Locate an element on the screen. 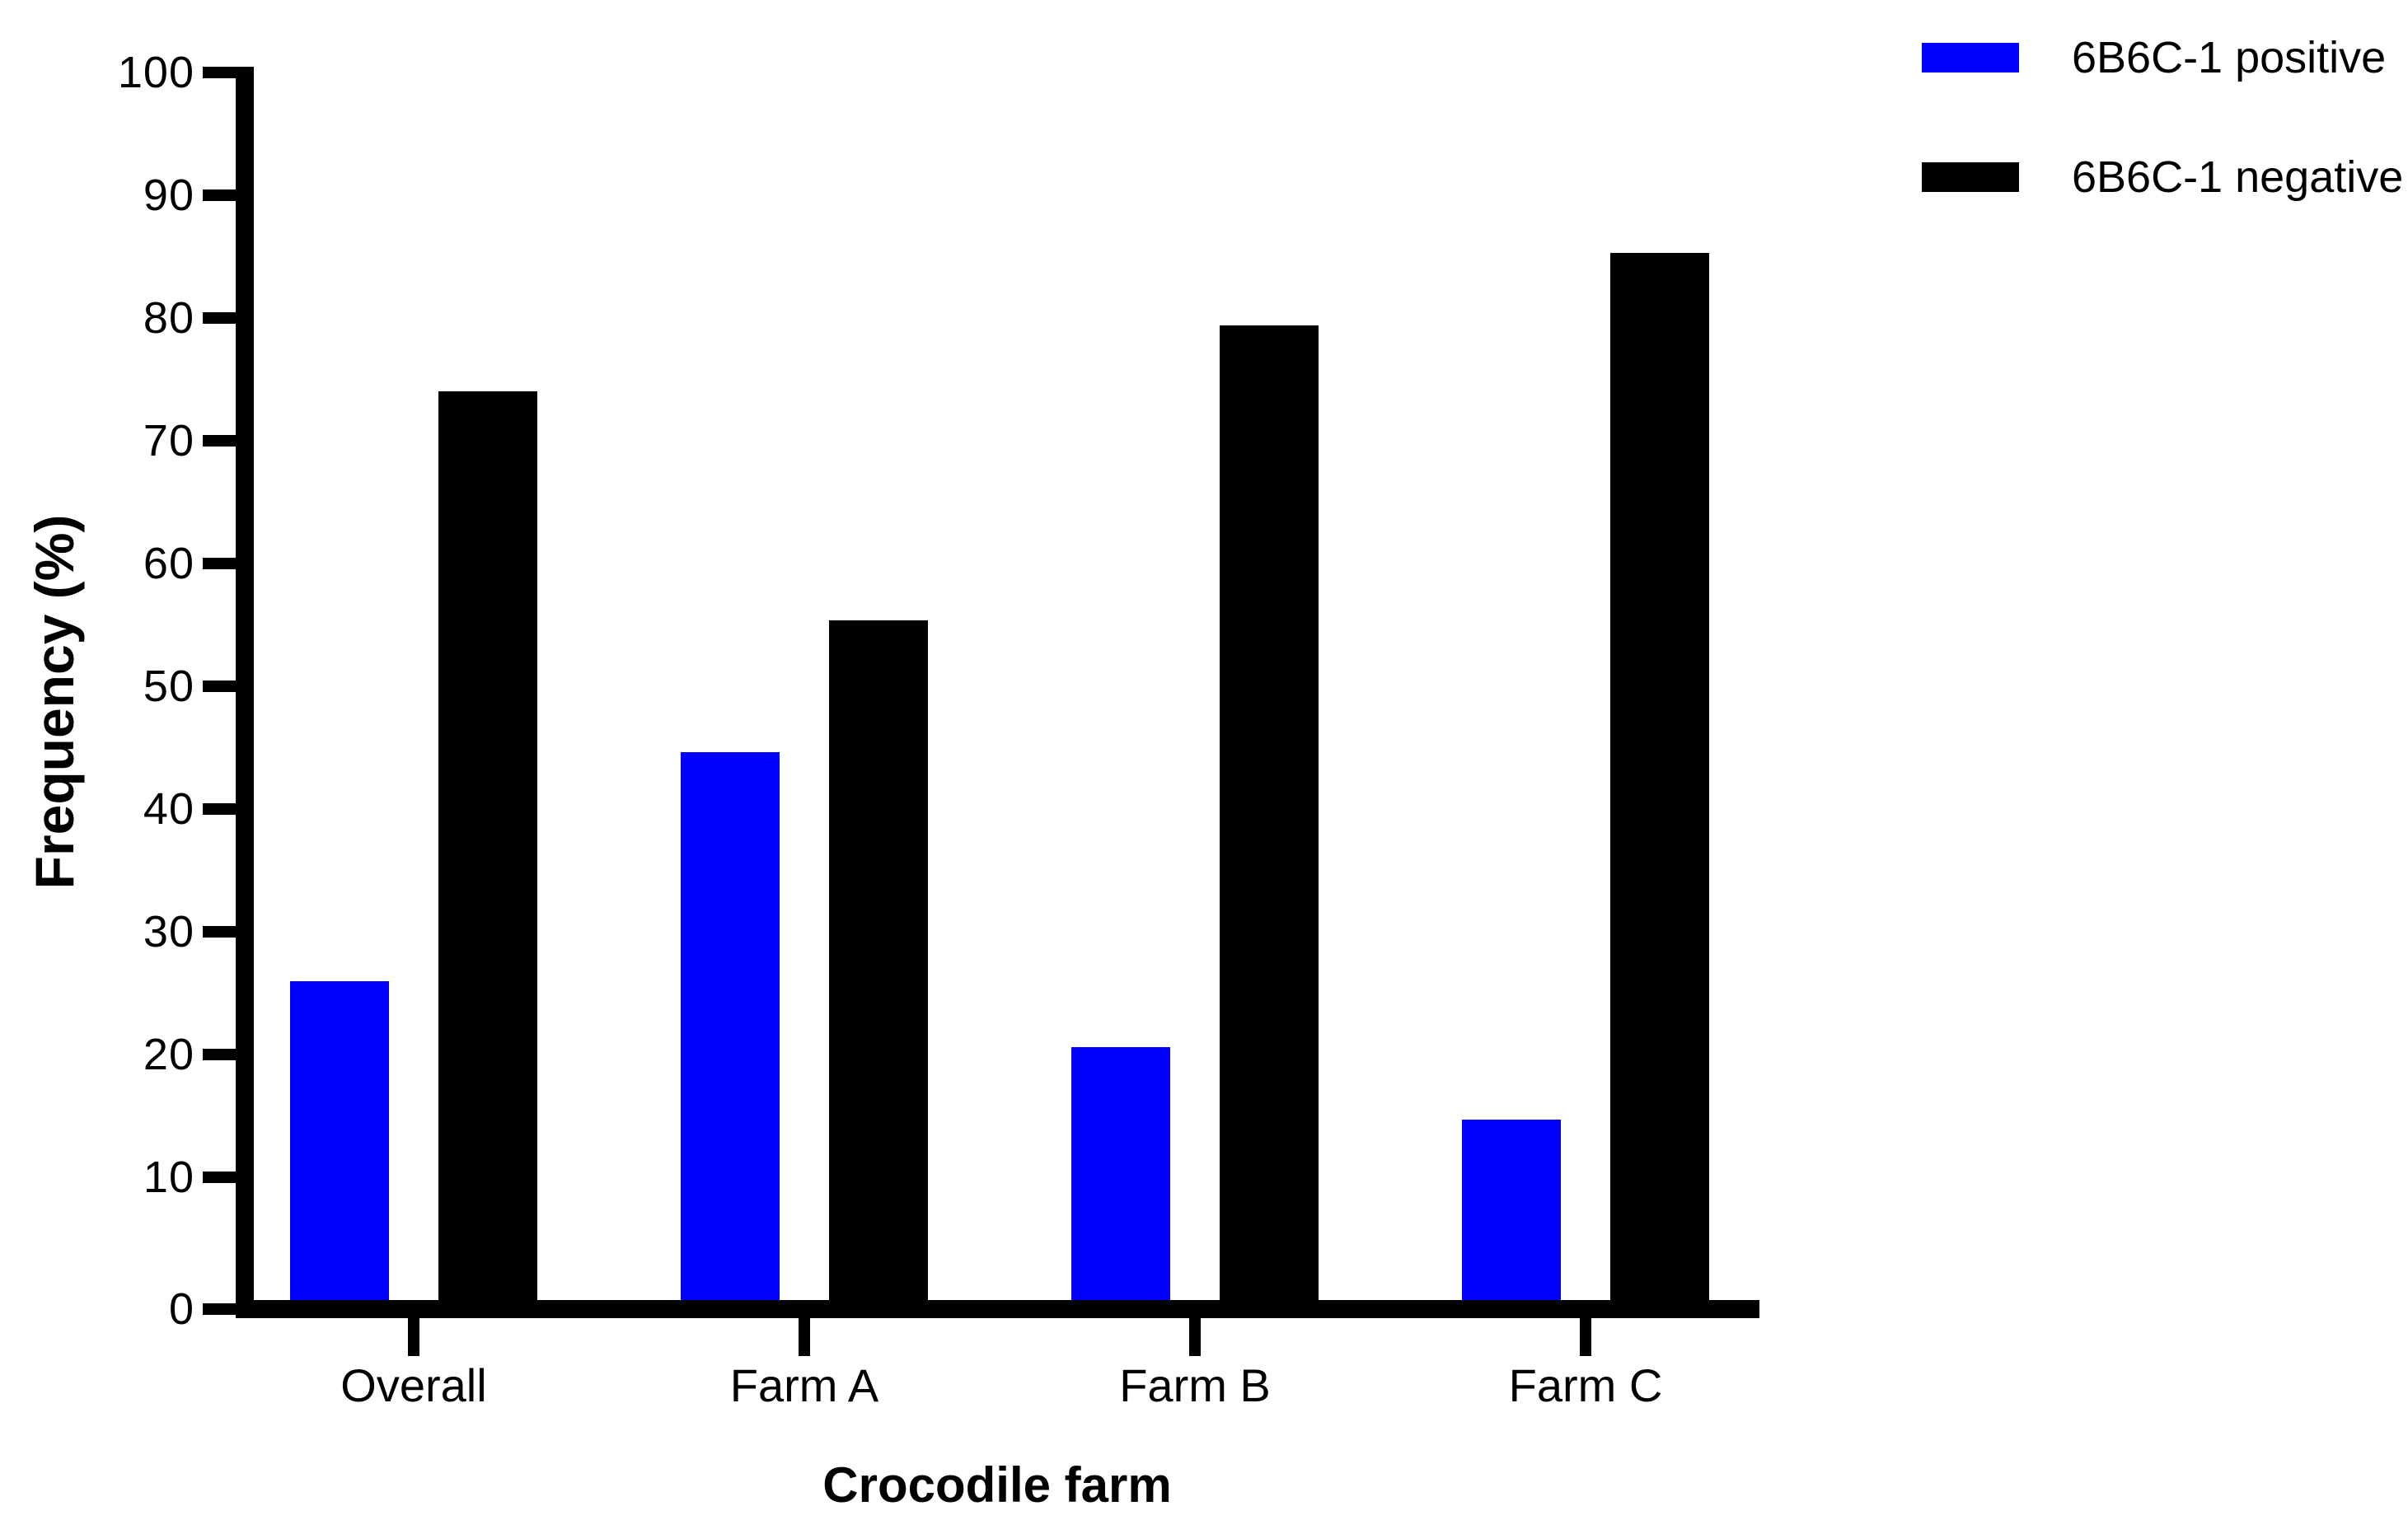 The width and height of the screenshot is (2408, 1520). y-tick-label: 0 is located at coordinates (181, 1309).